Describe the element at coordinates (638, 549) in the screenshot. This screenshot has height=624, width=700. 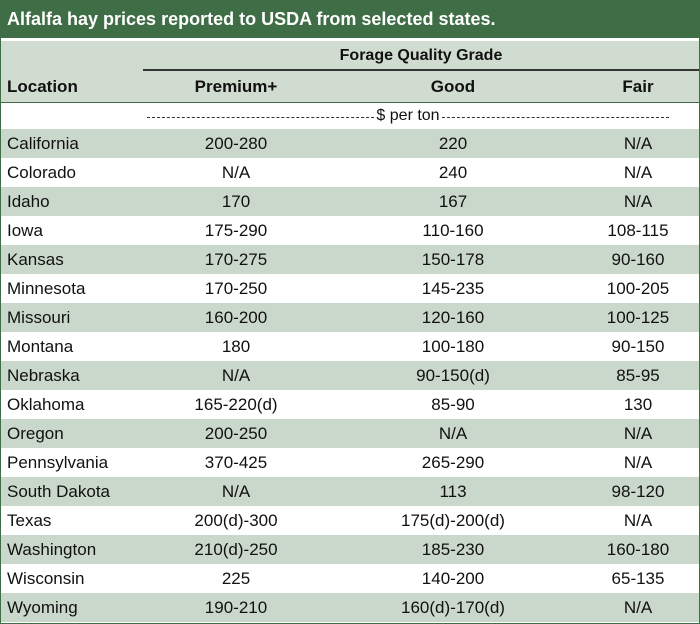
I see `fair-cell: 160-180` at that location.